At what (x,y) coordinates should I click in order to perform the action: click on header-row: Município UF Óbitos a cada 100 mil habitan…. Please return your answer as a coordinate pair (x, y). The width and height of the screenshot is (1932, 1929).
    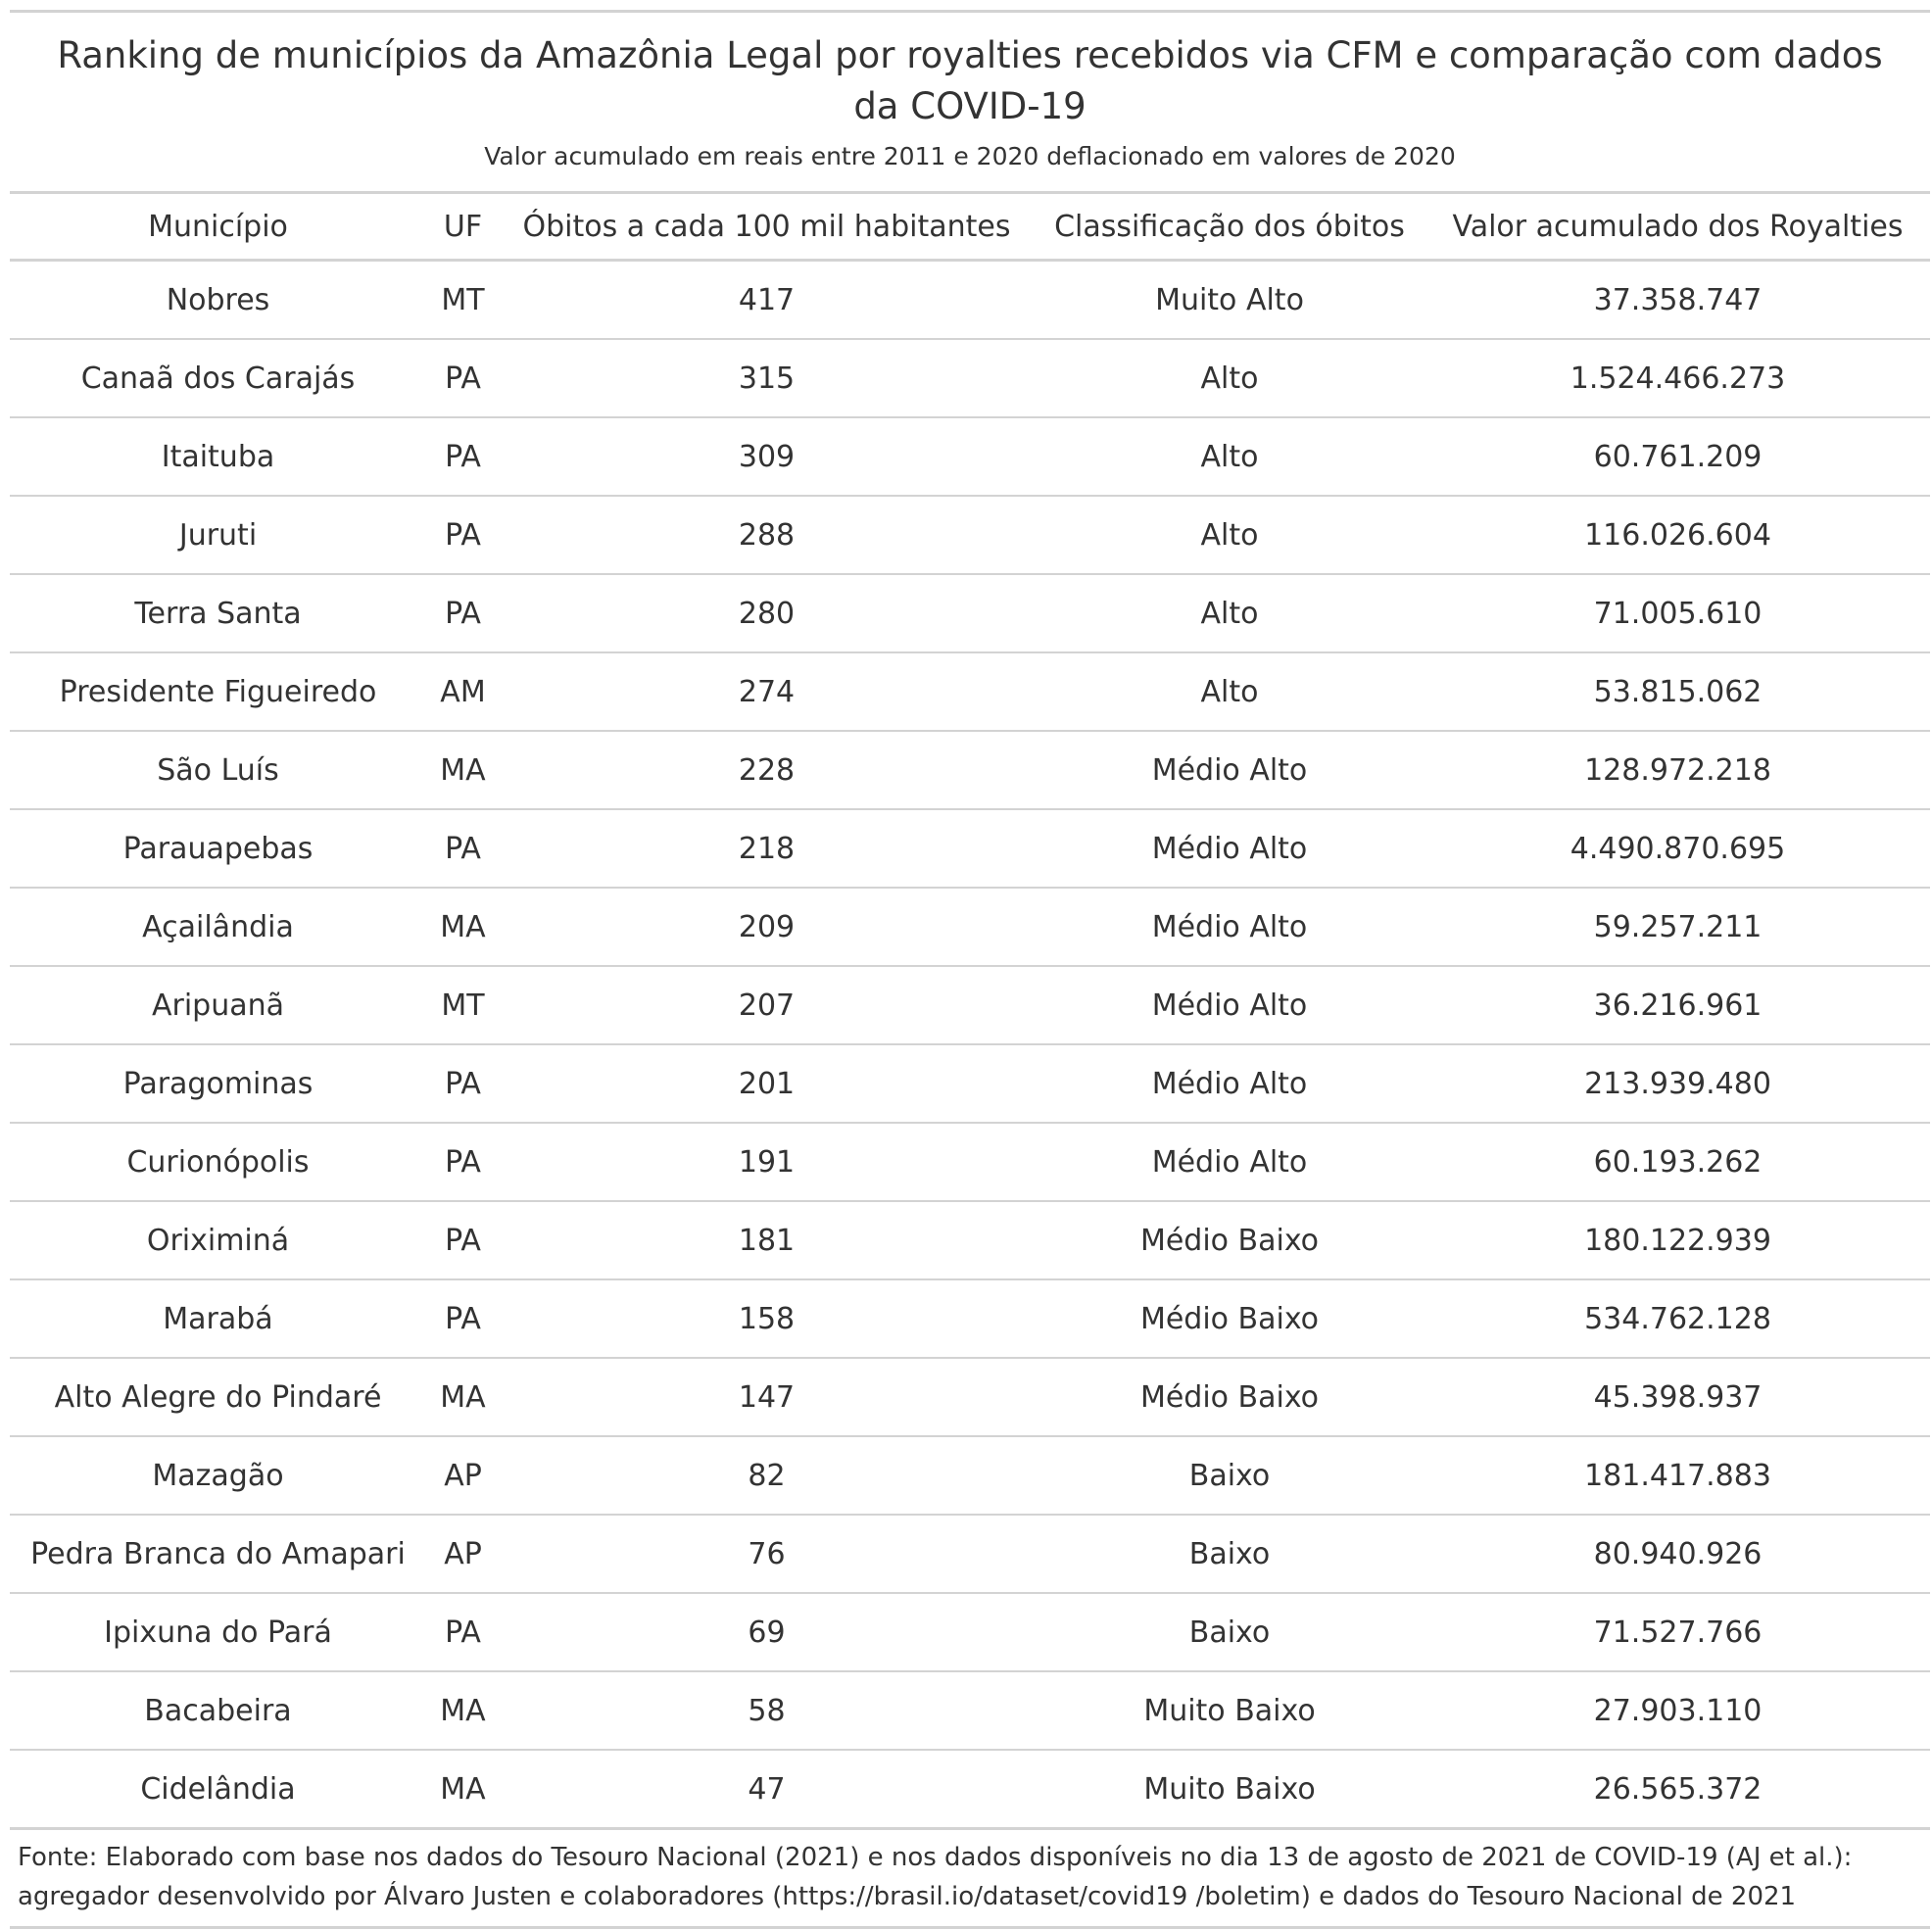
    Looking at the image, I should click on (970, 228).